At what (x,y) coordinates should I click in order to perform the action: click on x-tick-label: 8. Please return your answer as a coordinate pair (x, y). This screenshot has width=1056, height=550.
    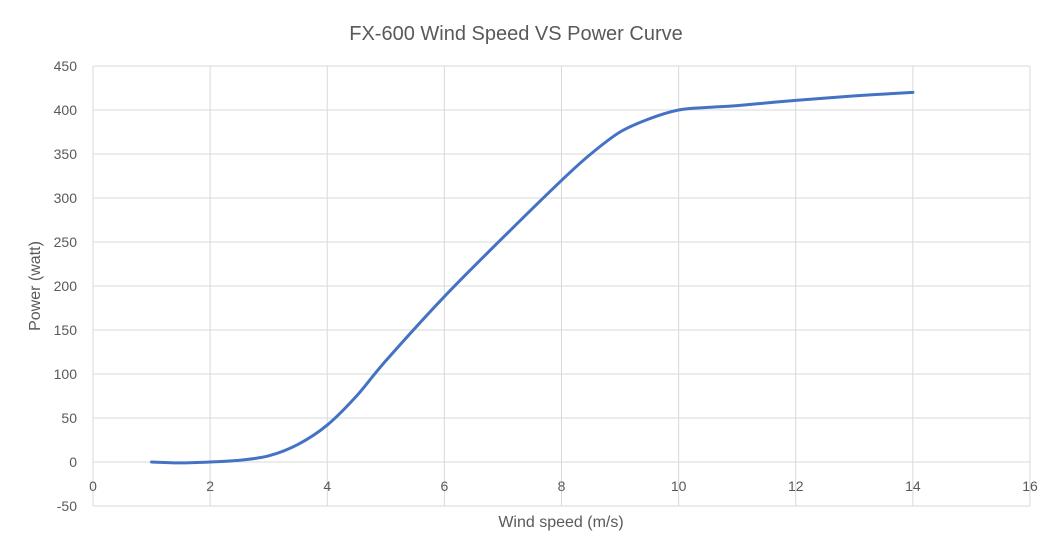
    Looking at the image, I should click on (562, 486).